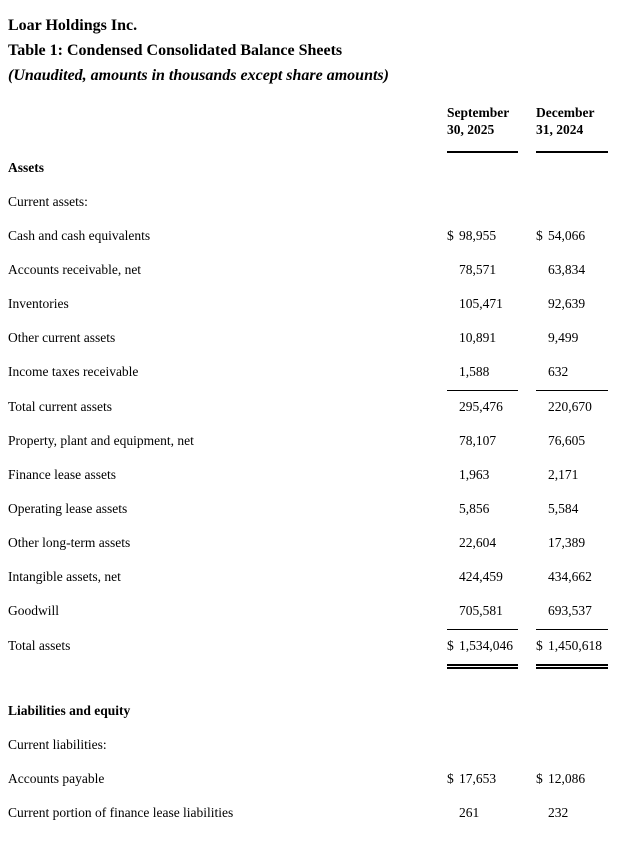 The height and width of the screenshot is (859, 624). What do you see at coordinates (572, 476) in the screenshot?
I see `value-cell-period-2: 2,171` at bounding box center [572, 476].